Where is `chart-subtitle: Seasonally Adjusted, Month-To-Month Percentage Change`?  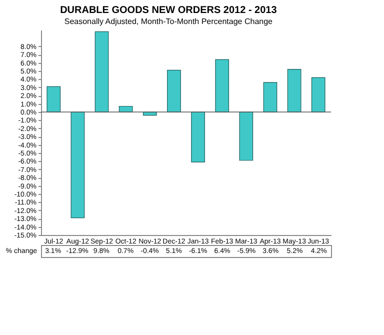
chart-subtitle: Seasonally Adjusted, Month-To-Month Percentage Change is located at coordinates (169, 21).